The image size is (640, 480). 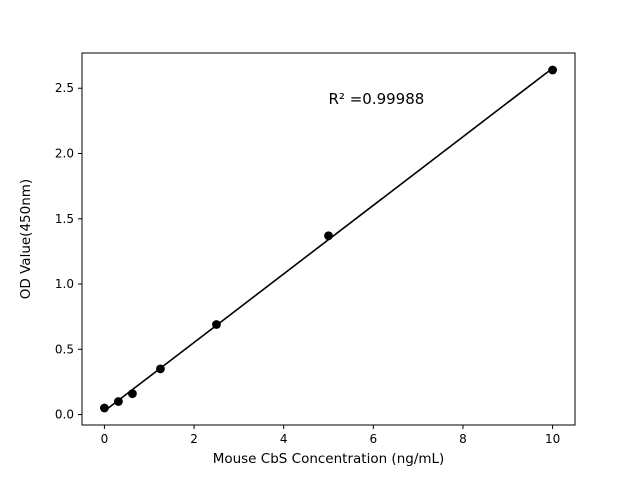 What do you see at coordinates (64, 284) in the screenshot?
I see `y-tick-label: 1.0` at bounding box center [64, 284].